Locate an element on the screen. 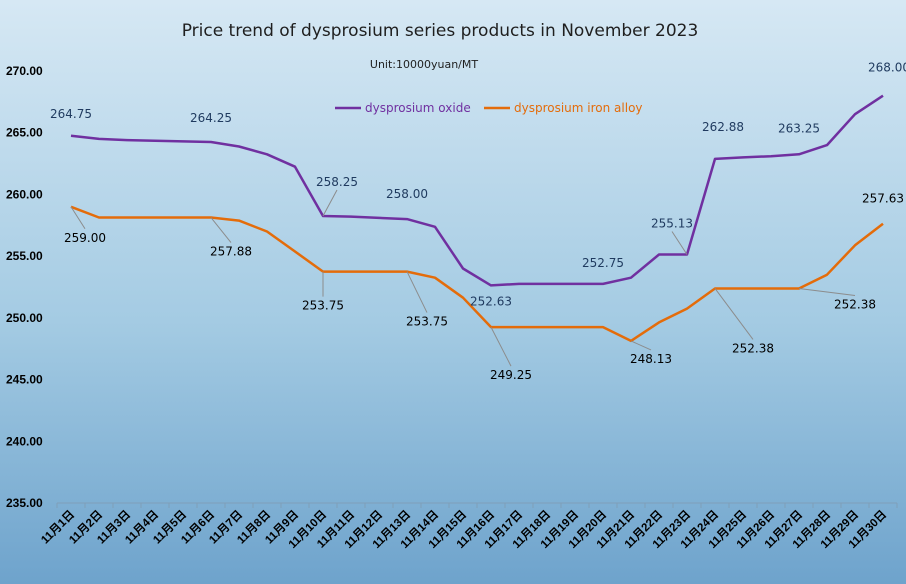  data-label: 259.00 is located at coordinates (85, 238).